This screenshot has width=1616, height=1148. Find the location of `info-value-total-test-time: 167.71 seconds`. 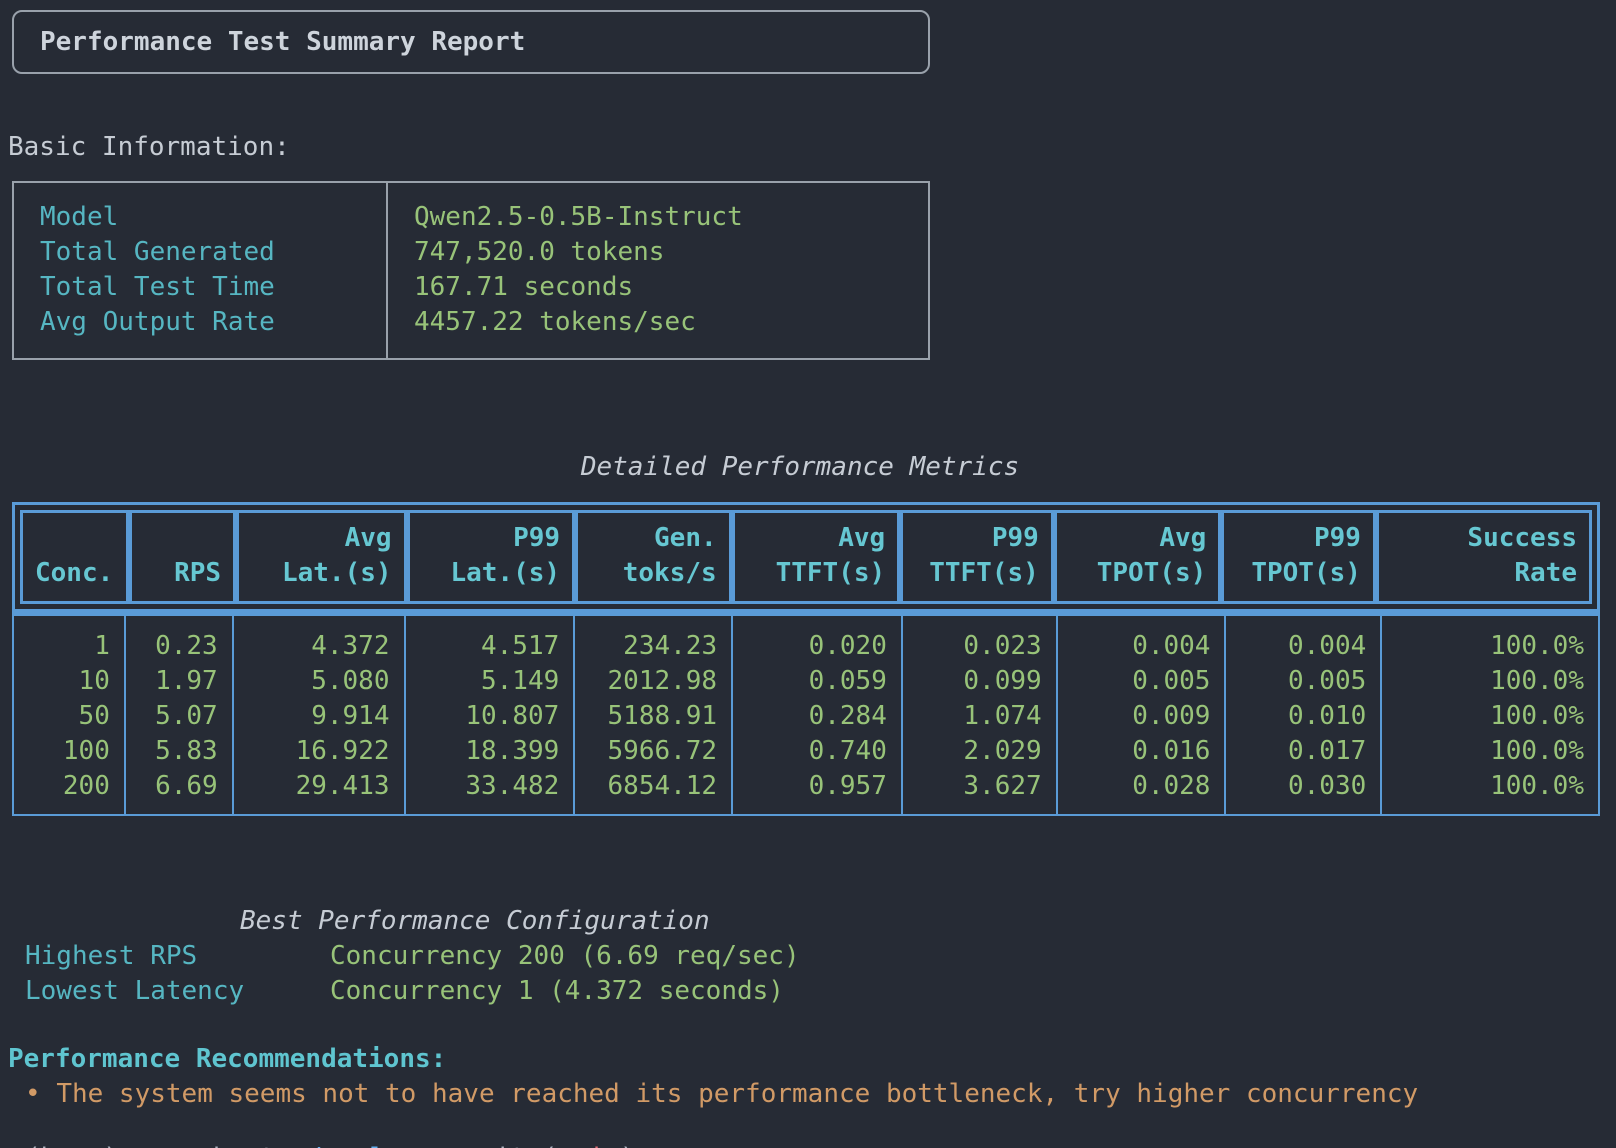

info-value-total-test-time: 167.71 seconds is located at coordinates (524, 287).